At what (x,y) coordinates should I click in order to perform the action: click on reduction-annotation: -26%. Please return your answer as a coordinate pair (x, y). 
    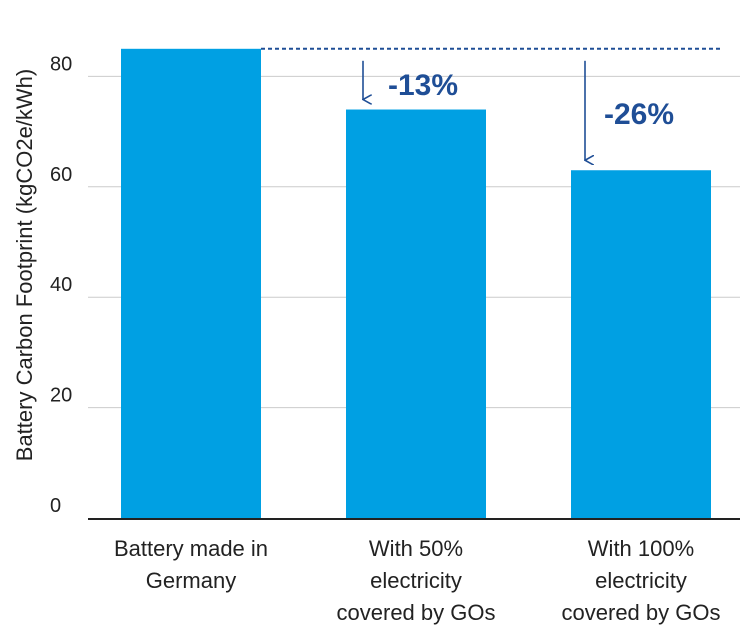
    Looking at the image, I should click on (639, 114).